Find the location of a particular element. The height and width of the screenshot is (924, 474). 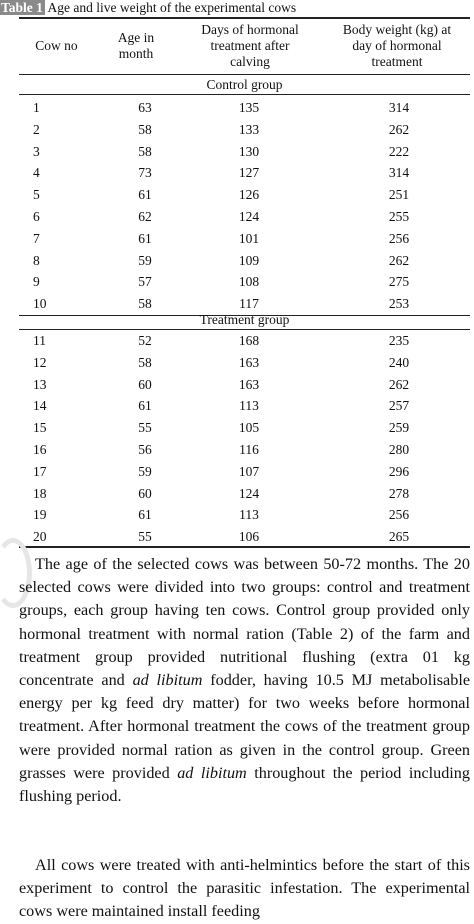

header-rule is located at coordinates (244, 74).